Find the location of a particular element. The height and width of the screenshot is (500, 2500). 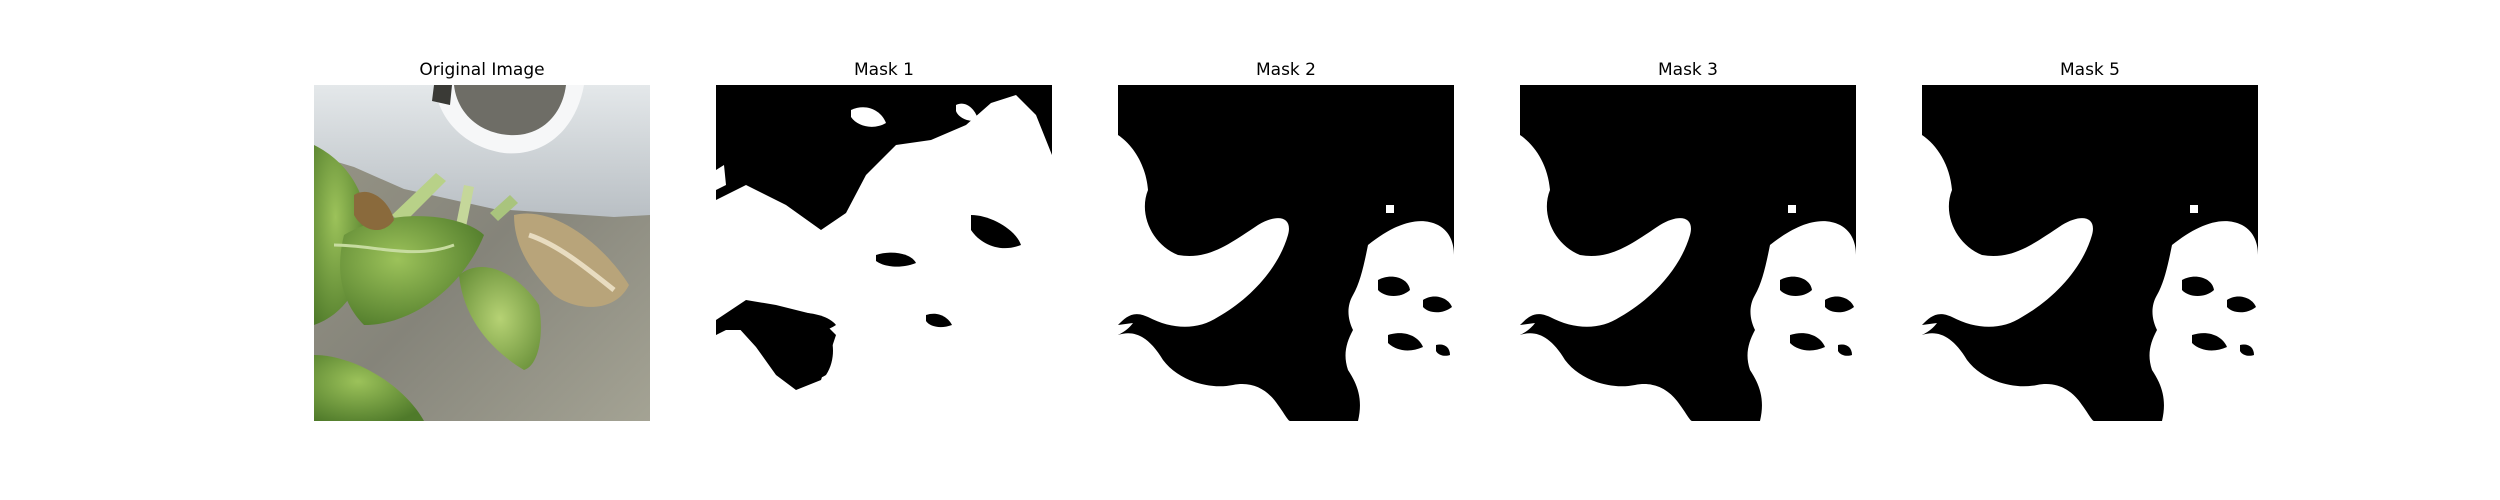

mask-3-image is located at coordinates (1688, 253).